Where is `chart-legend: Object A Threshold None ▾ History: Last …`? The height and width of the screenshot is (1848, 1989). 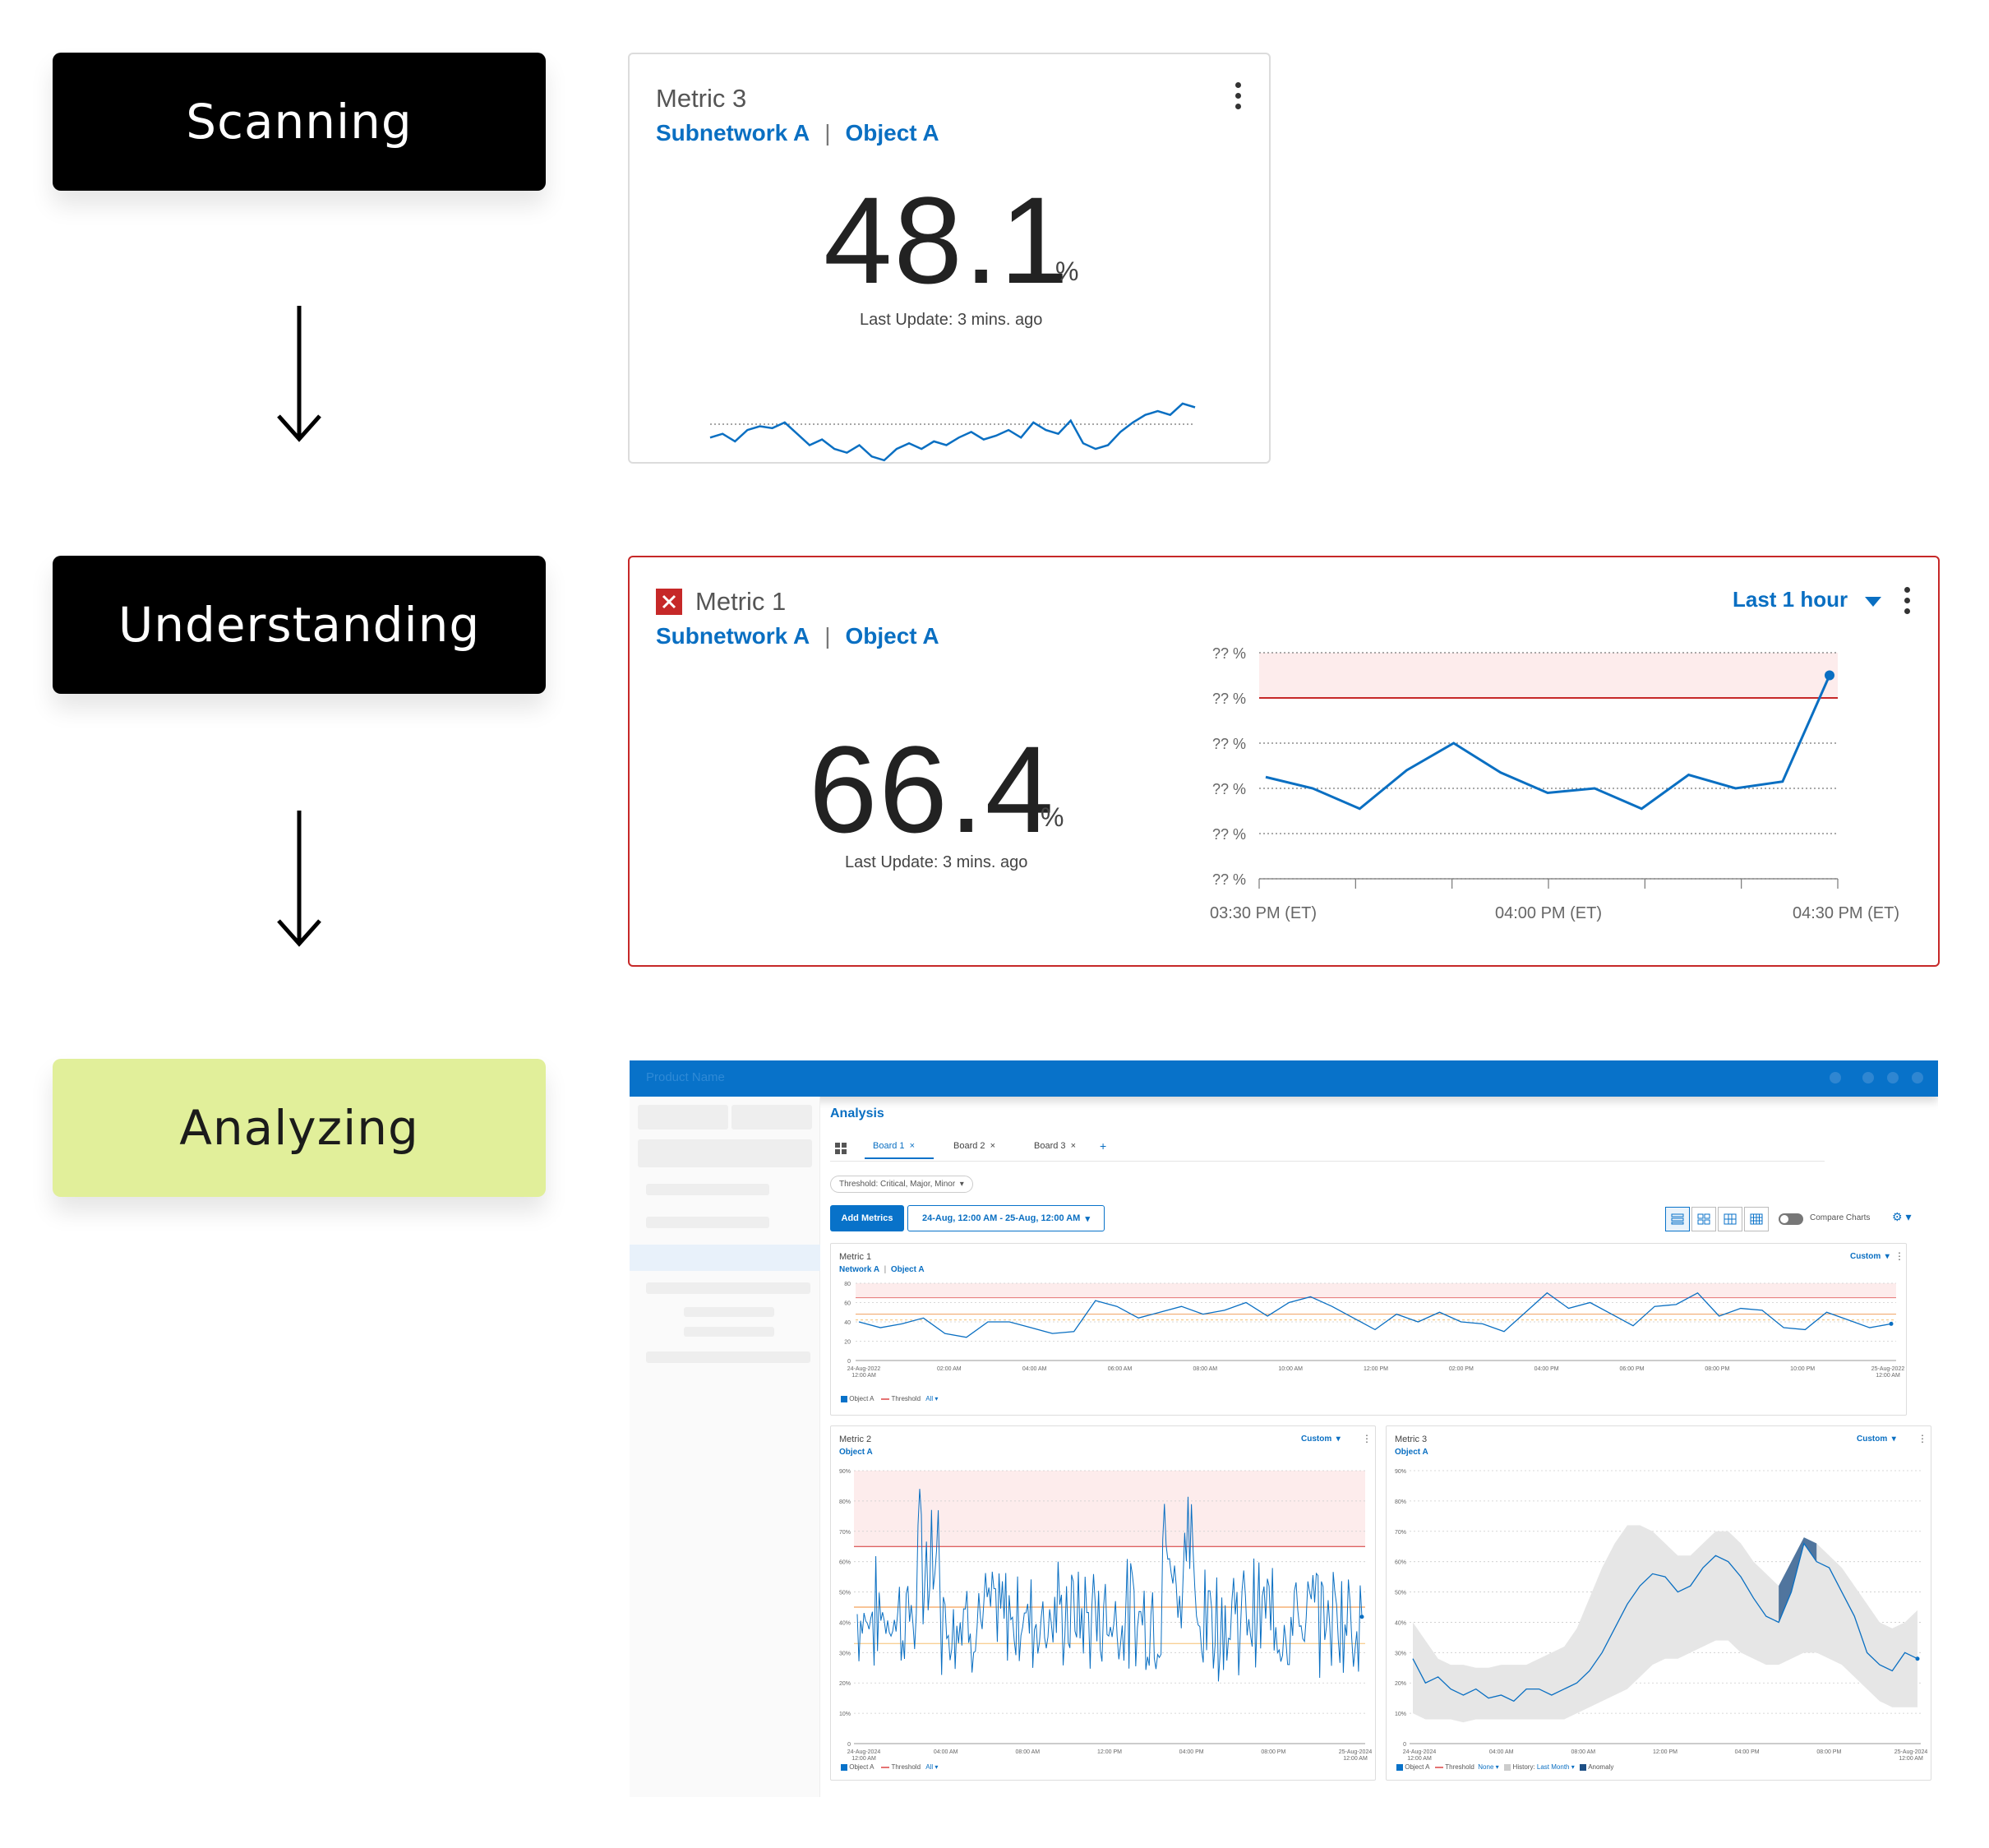 chart-legend: Object A Threshold None ▾ History: Last … is located at coordinates (1504, 1767).